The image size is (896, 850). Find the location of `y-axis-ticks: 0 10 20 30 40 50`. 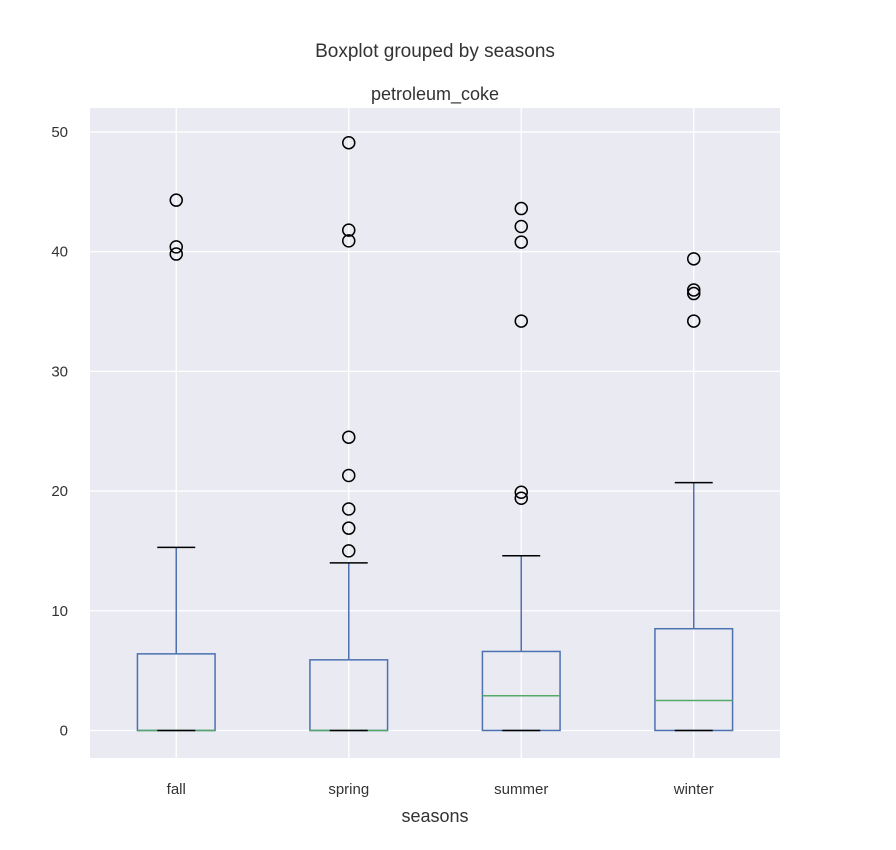

y-axis-ticks: 0 10 20 30 40 50 is located at coordinates (59, 432).